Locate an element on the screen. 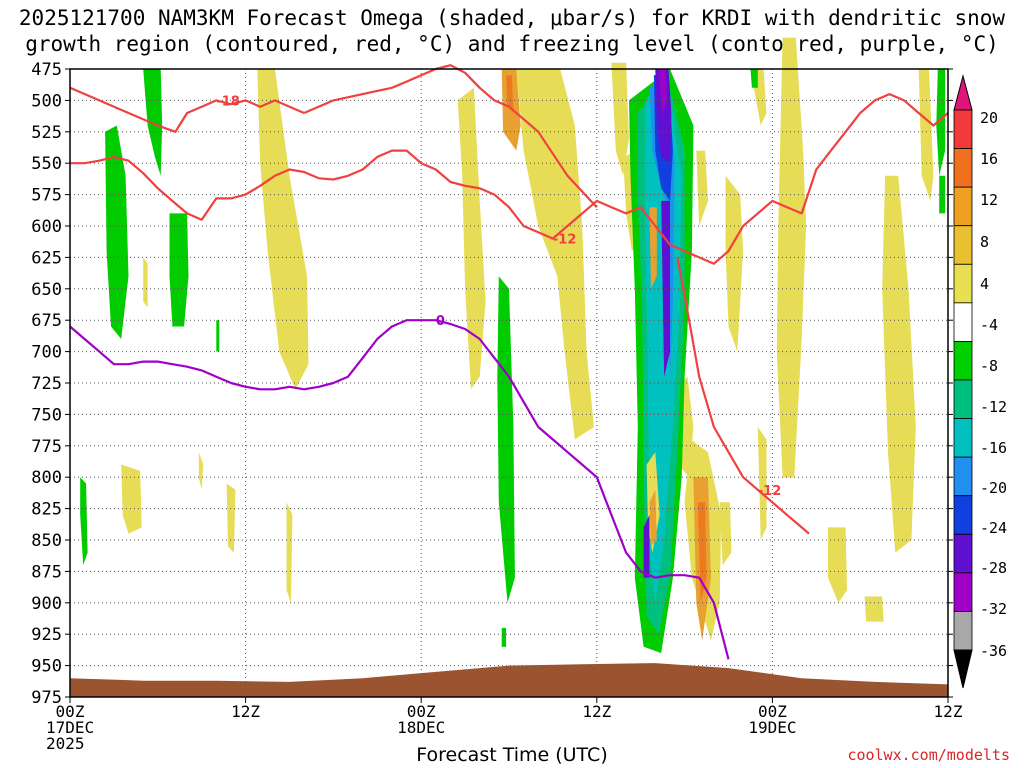 This screenshot has height=768, width=1024. series-label--12: -12 is located at coordinates (565, 240).